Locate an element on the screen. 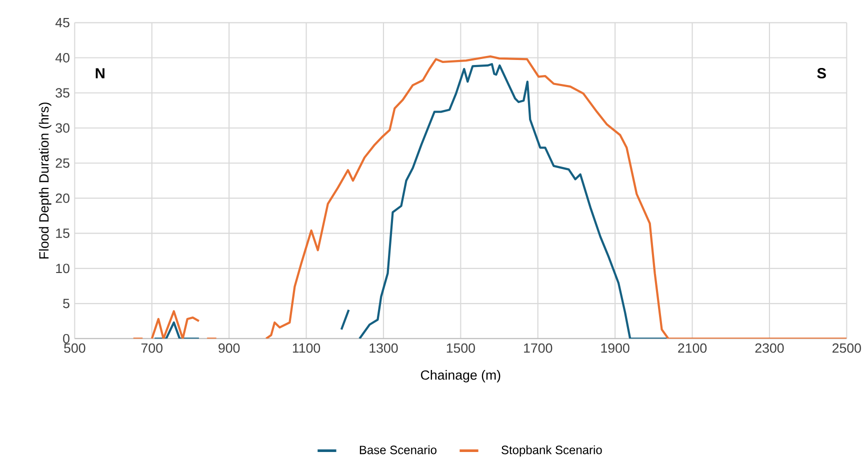 The height and width of the screenshot is (459, 868). x-tick-label: 1100 is located at coordinates (306, 348).